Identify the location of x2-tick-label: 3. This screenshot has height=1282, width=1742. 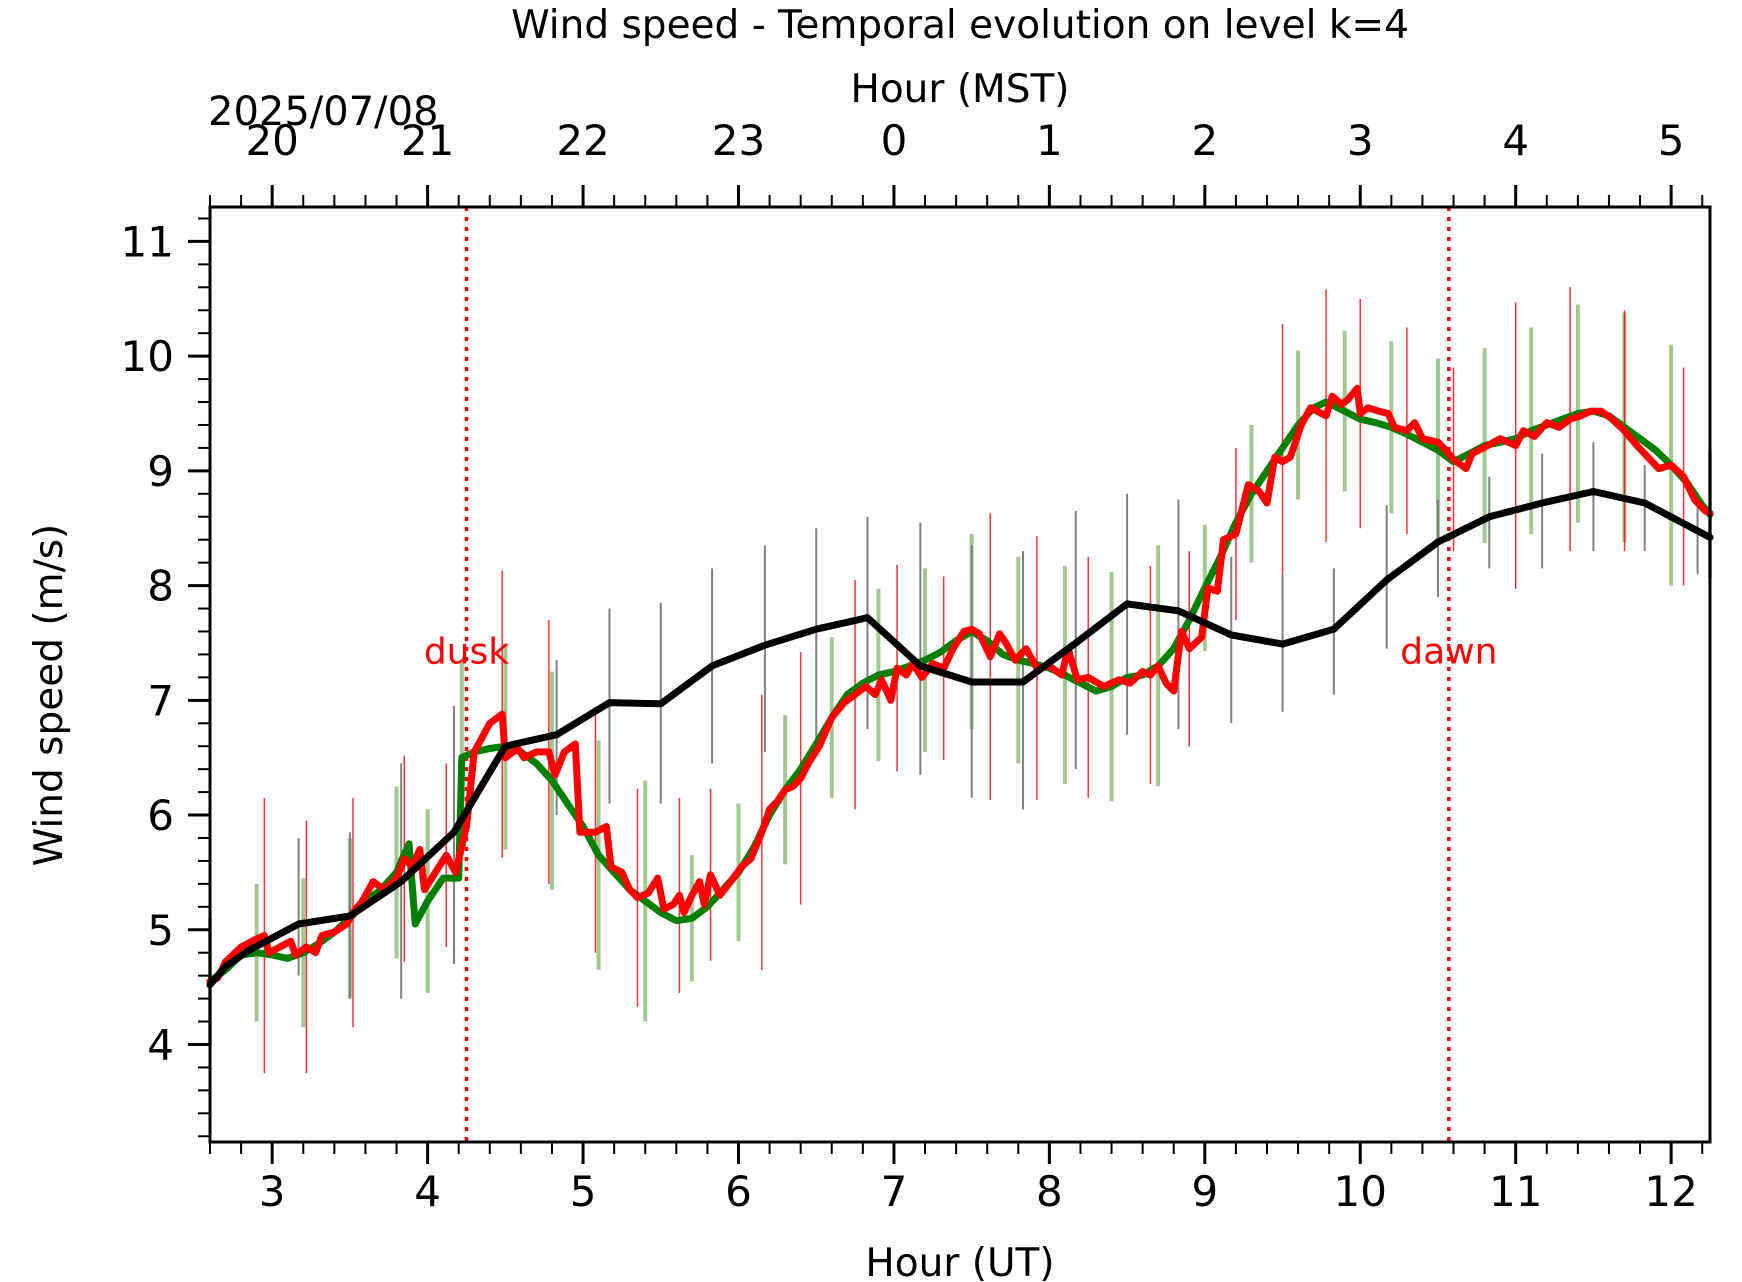
(1360, 140).